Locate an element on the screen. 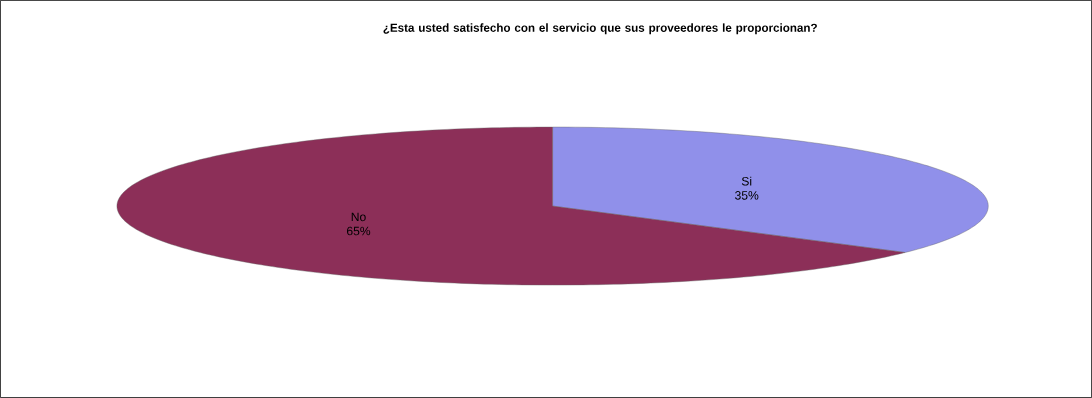  data-label: 35% is located at coordinates (747, 195).